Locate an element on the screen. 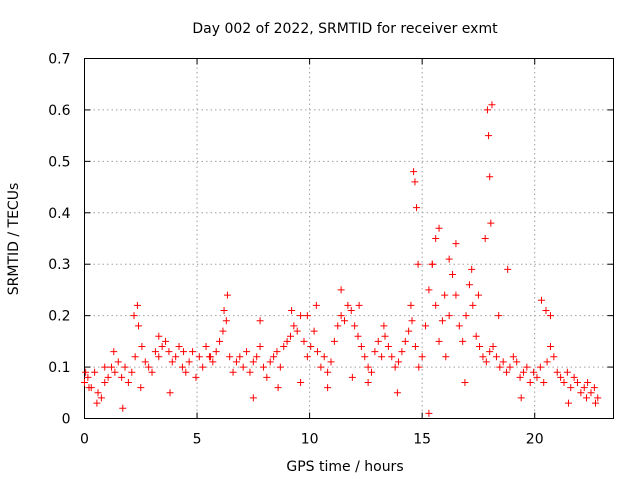 This screenshot has width=640, height=480. y-tick-label: 0.5 is located at coordinates (59, 162).